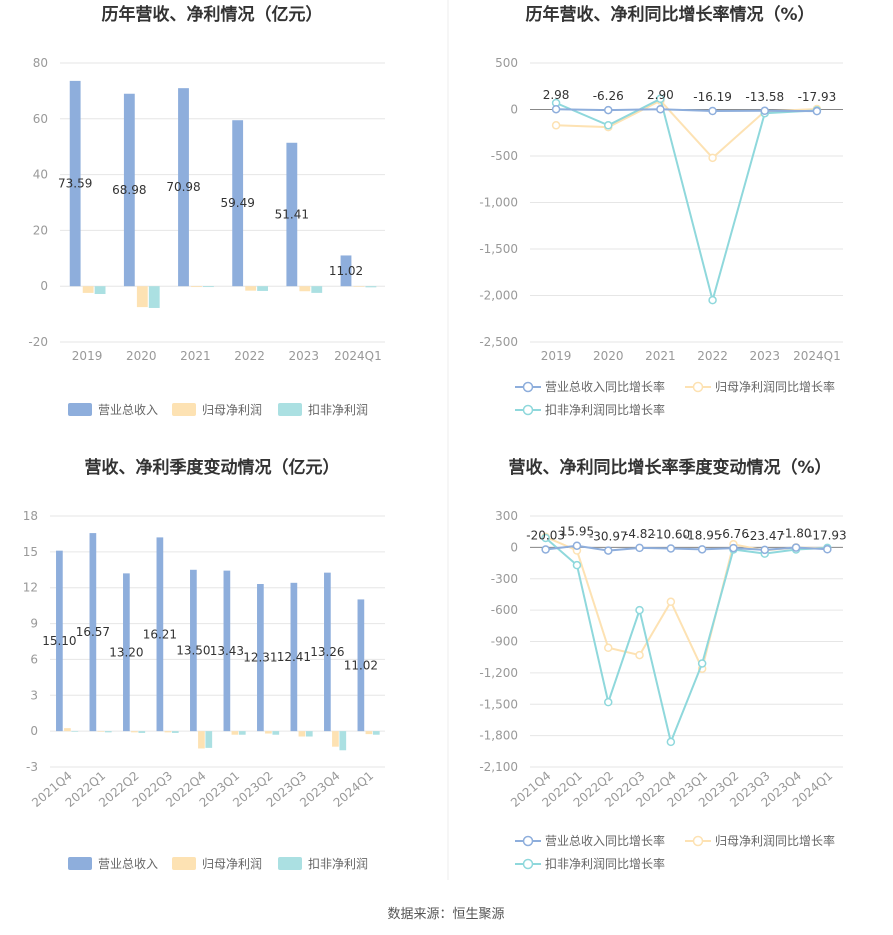 Image resolution: width=893 pixels, height=935 pixels. Describe the element at coordinates (796, 534) in the screenshot. I see `line-value-label: -1.80` at that location.